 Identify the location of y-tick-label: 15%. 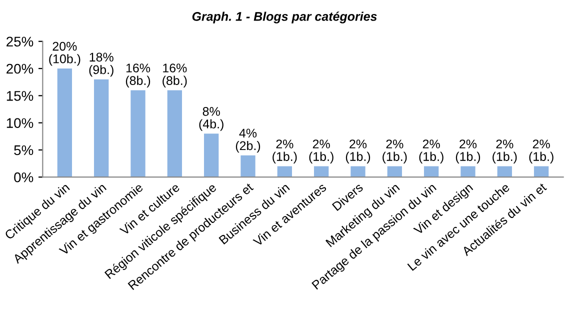
(20, 96).